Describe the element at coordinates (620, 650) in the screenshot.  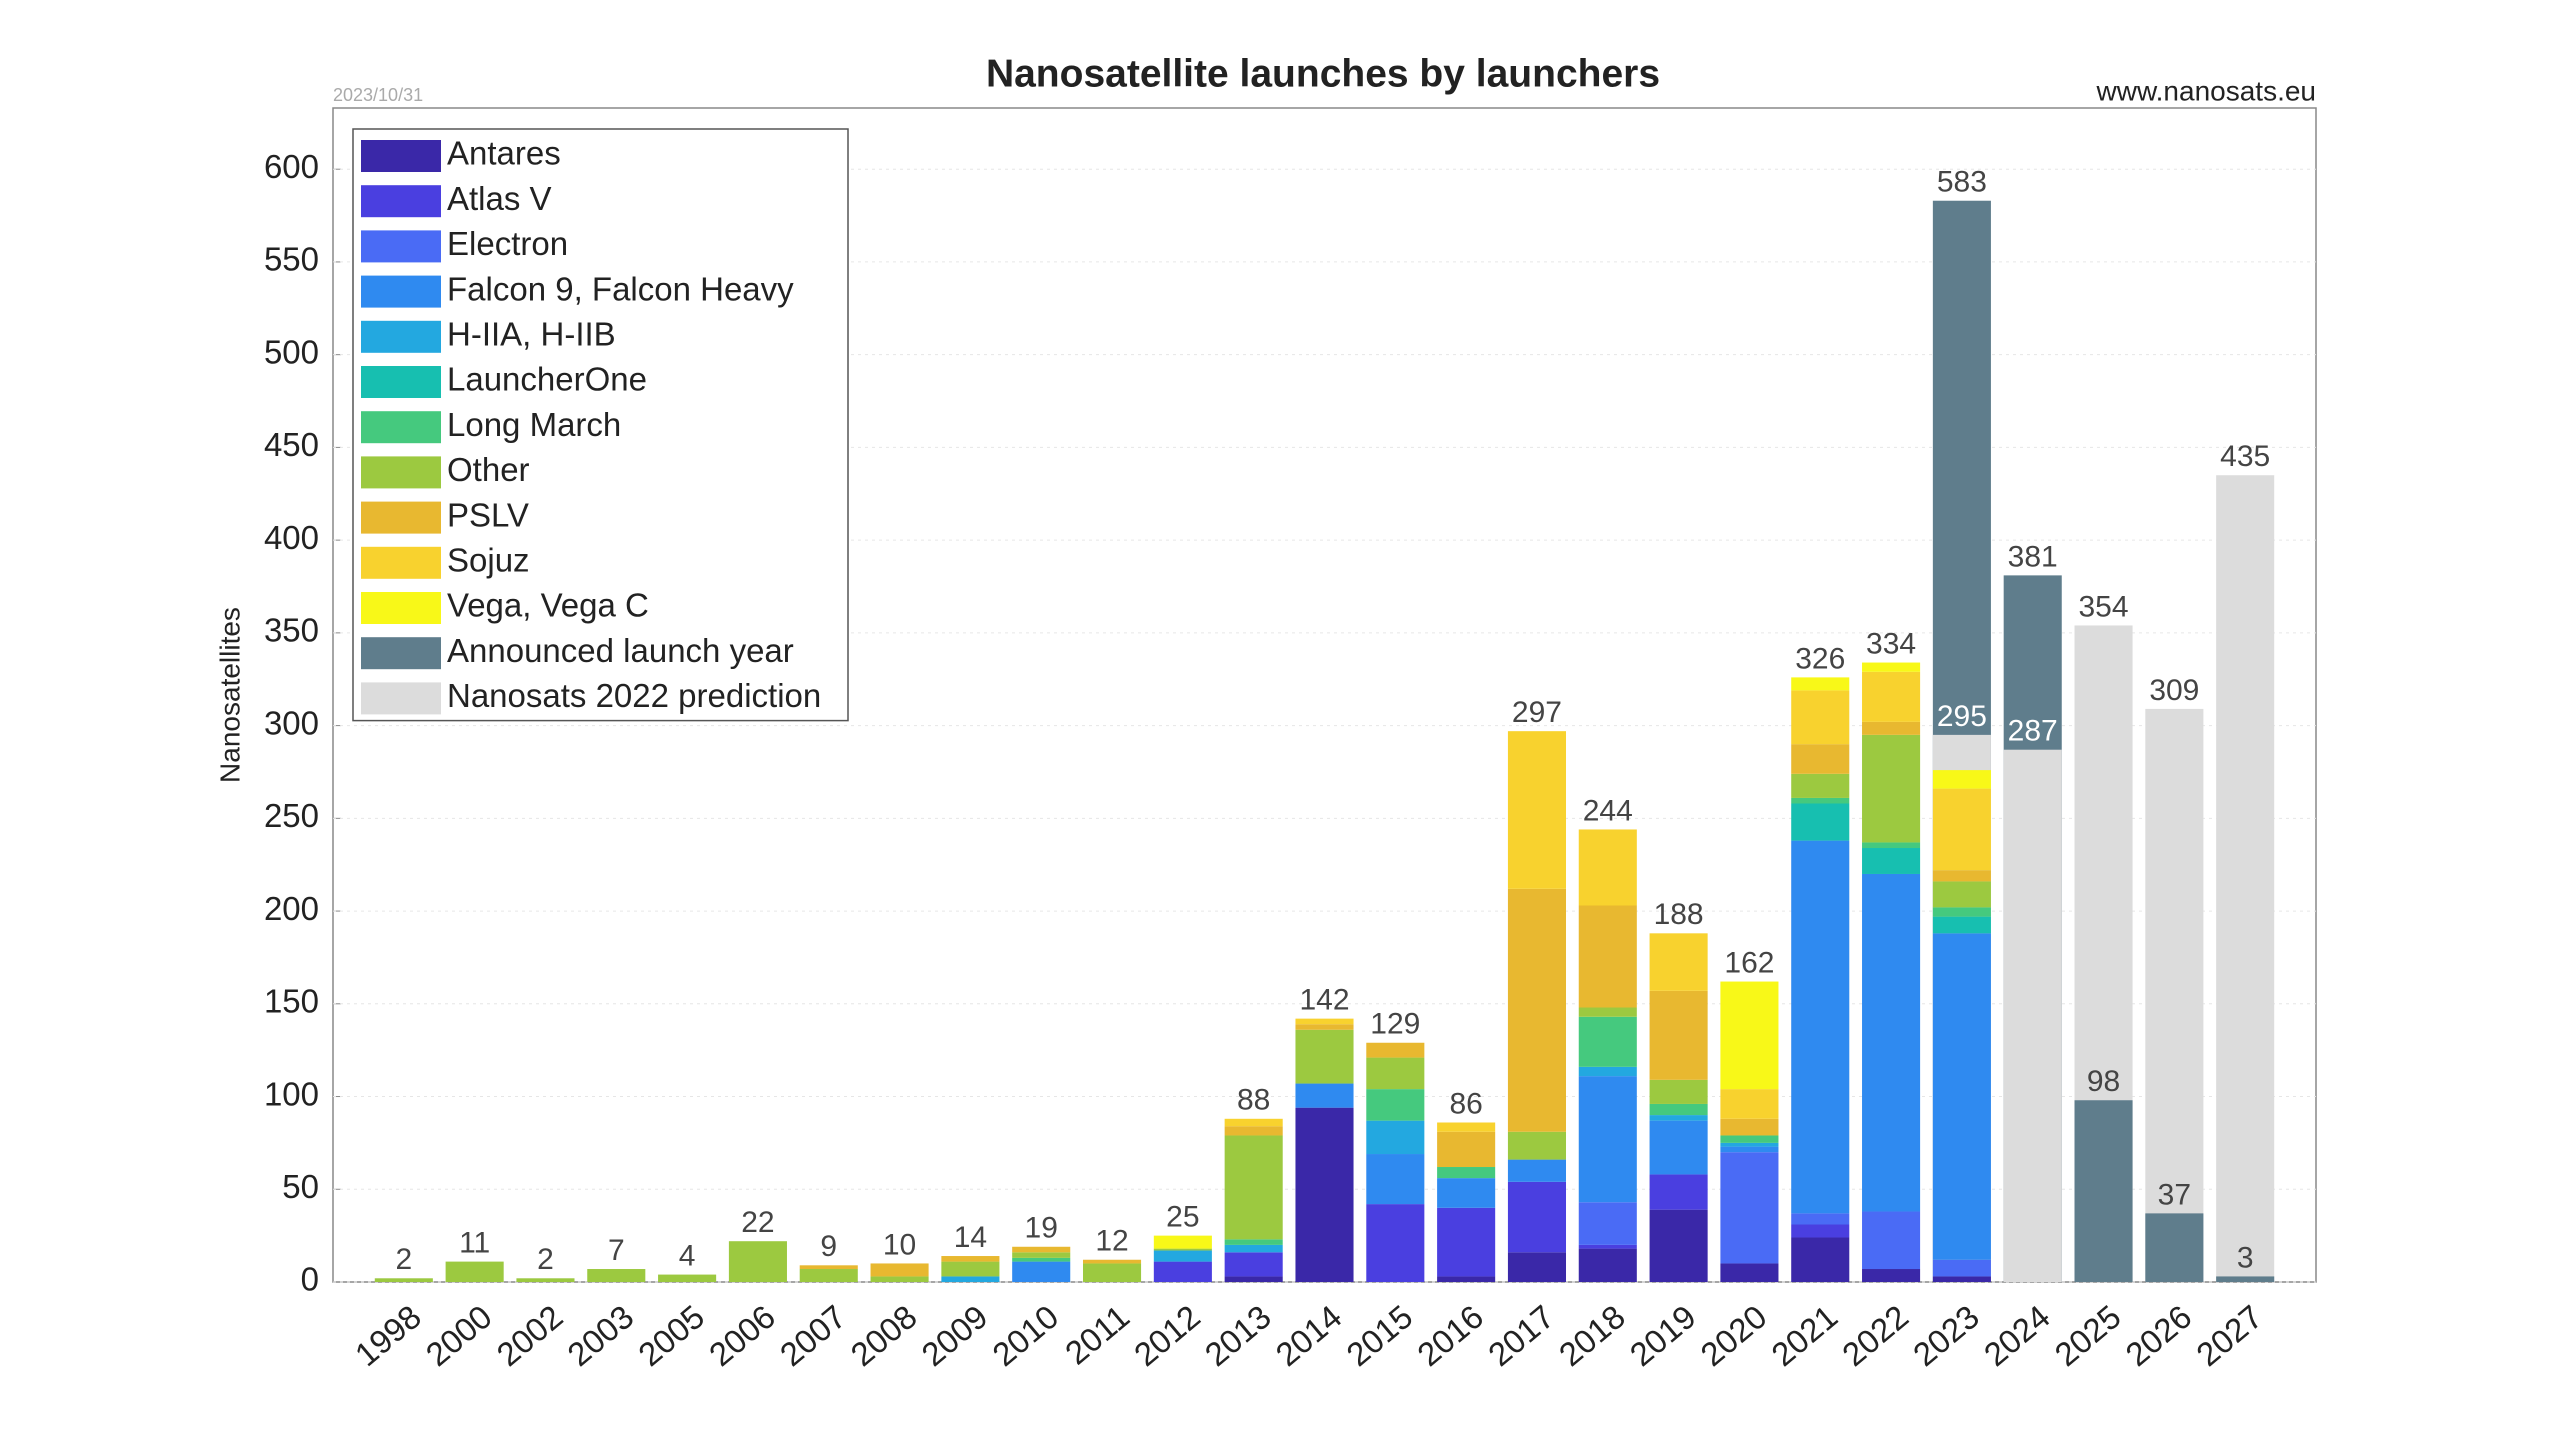
I see `legend-label: Announced launch year` at that location.